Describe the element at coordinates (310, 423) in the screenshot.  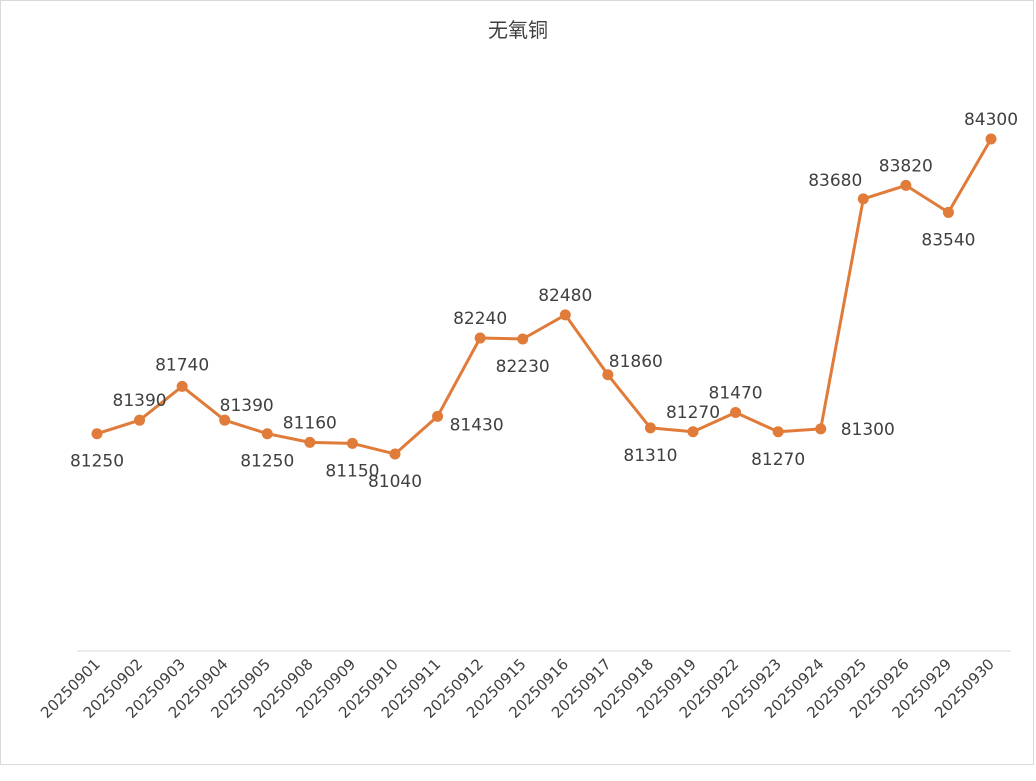
I see `data-label: 81160` at that location.